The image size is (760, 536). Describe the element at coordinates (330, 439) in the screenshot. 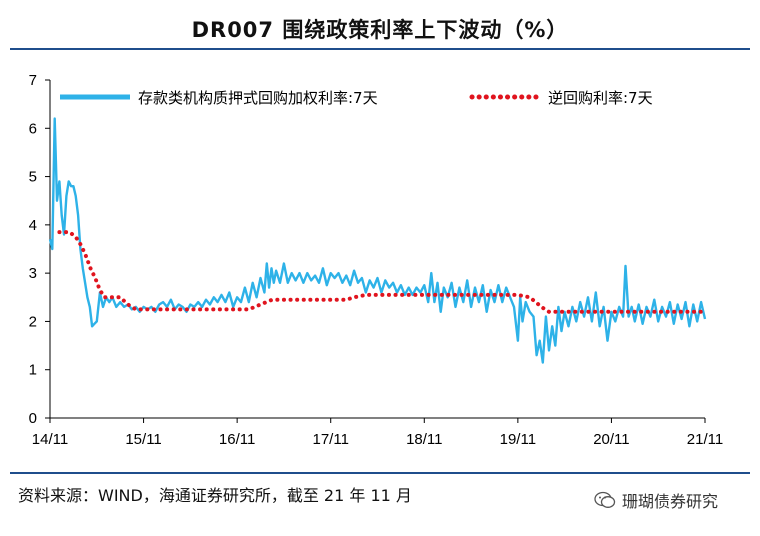

I see `x-tick-label: 17/11` at that location.